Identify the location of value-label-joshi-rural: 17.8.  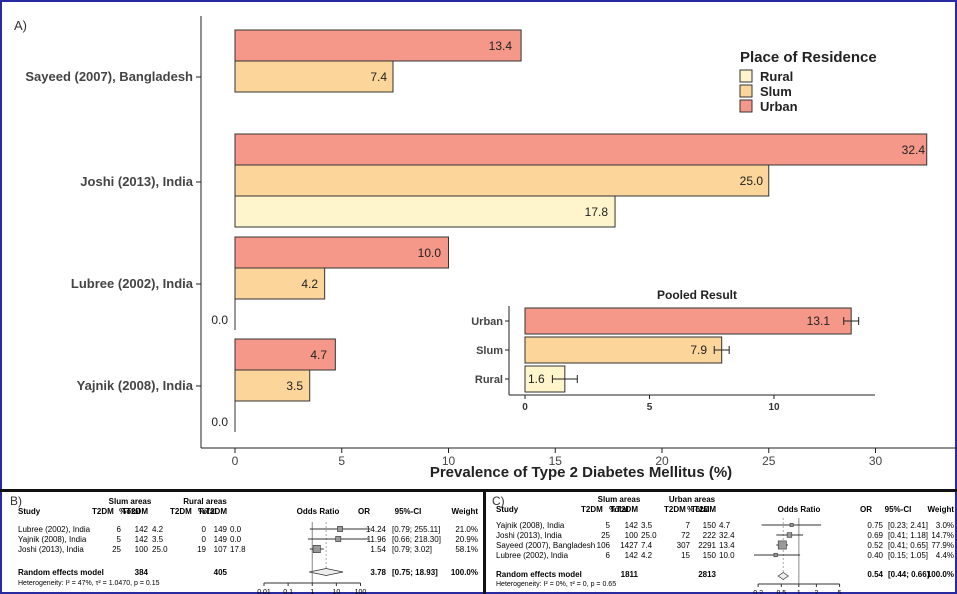
(597, 212).